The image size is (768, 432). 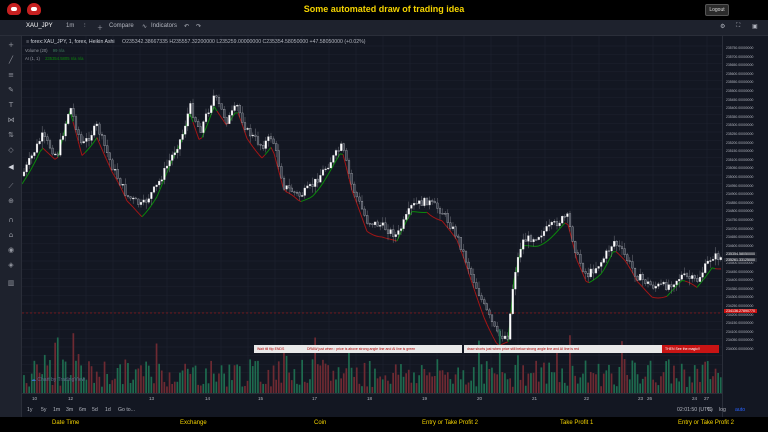 I want to click on range-5d: 5d, so click(x=95, y=410).